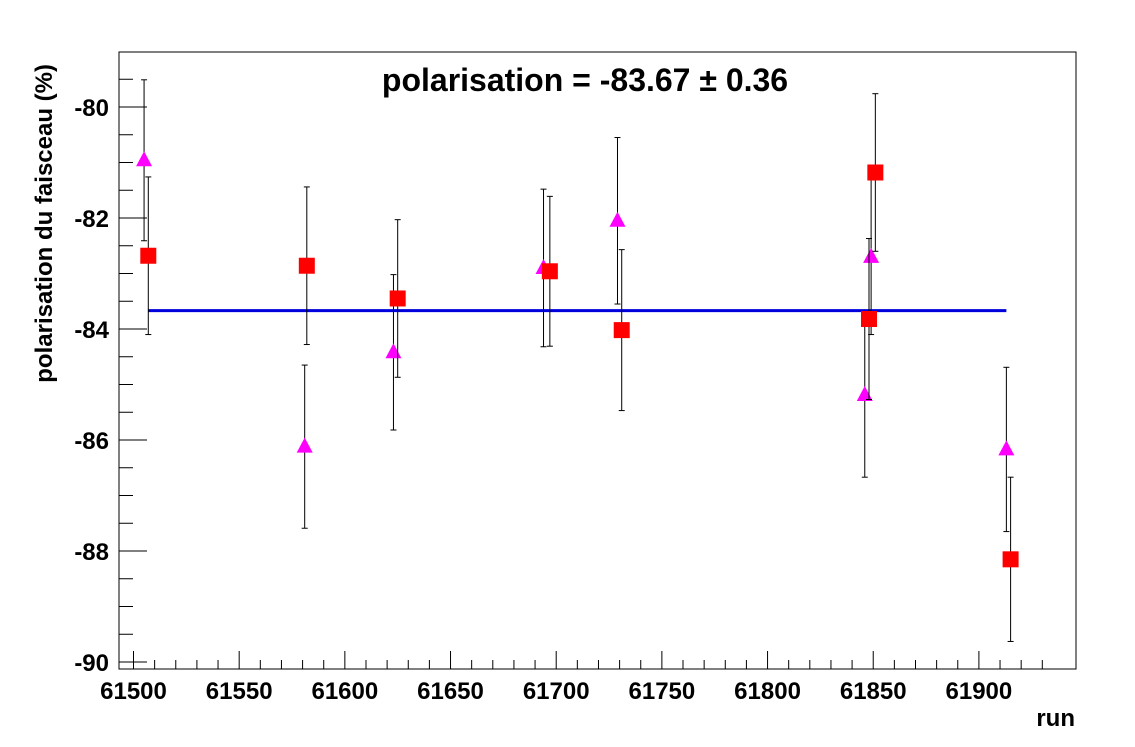 The height and width of the screenshot is (747, 1135). Describe the element at coordinates (91, 108) in the screenshot. I see `y-tick-label: -80` at that location.